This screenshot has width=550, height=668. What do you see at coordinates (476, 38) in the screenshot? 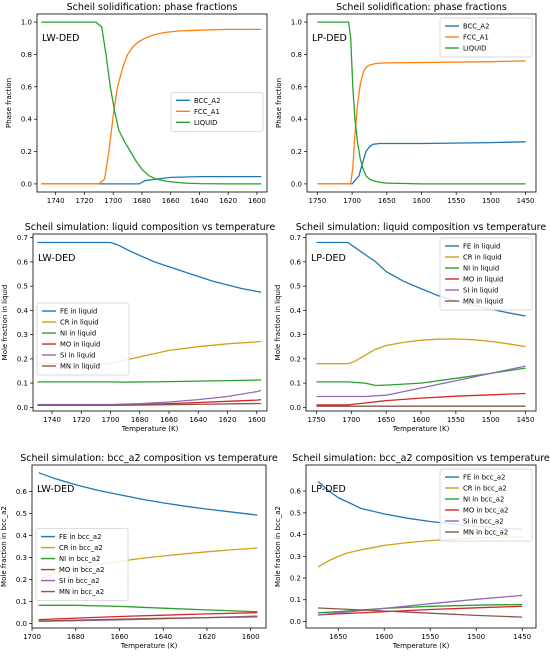
I see `legend-entry: FCC_A1` at bounding box center [476, 38].